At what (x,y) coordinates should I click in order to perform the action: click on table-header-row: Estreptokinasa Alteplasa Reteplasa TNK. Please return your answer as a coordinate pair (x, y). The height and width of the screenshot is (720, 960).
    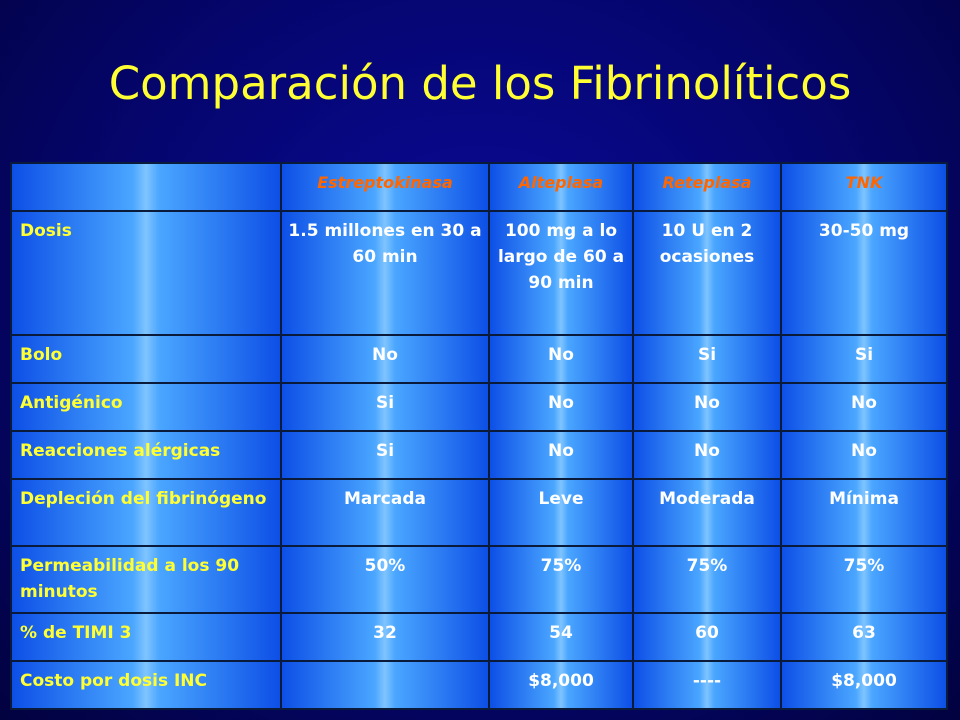
    Looking at the image, I should click on (479, 187).